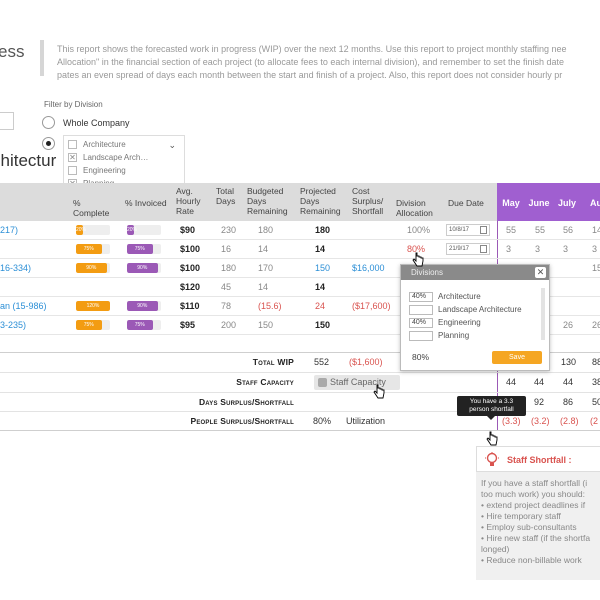 Image resolution: width=600 pixels, height=600 pixels. I want to click on staff-capacity-button: Staff Capacity, so click(357, 382).